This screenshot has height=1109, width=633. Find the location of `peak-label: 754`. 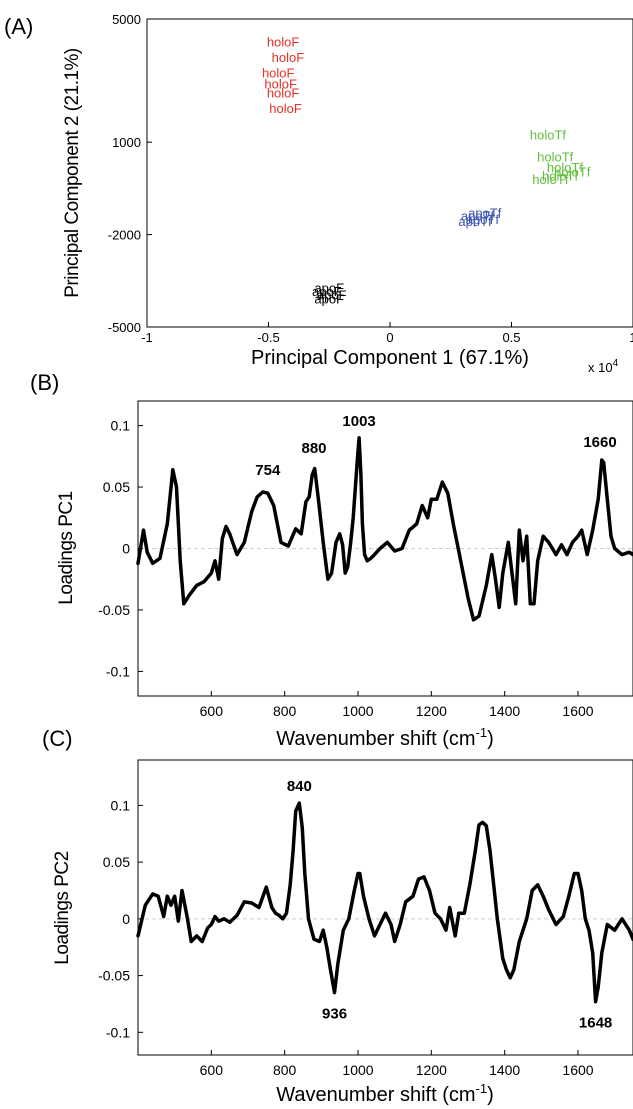

peak-label: 754 is located at coordinates (268, 470).